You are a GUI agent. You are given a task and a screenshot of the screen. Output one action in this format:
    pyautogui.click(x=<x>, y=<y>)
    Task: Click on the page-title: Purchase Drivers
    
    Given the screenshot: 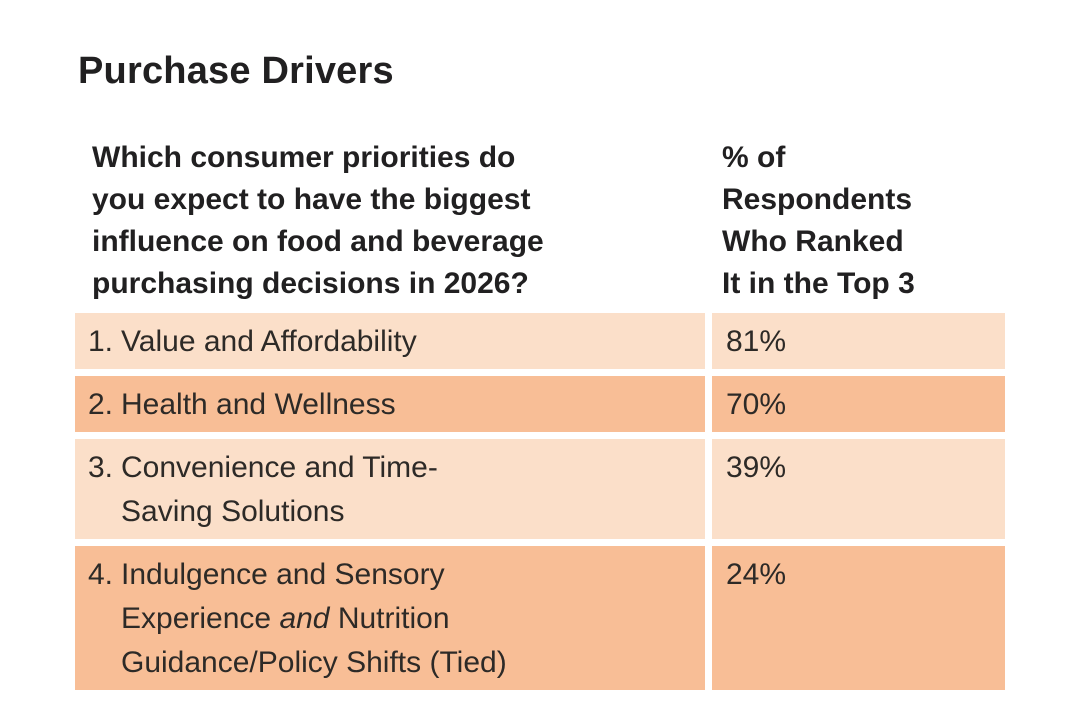 What is the action you would take?
    pyautogui.click(x=236, y=71)
    